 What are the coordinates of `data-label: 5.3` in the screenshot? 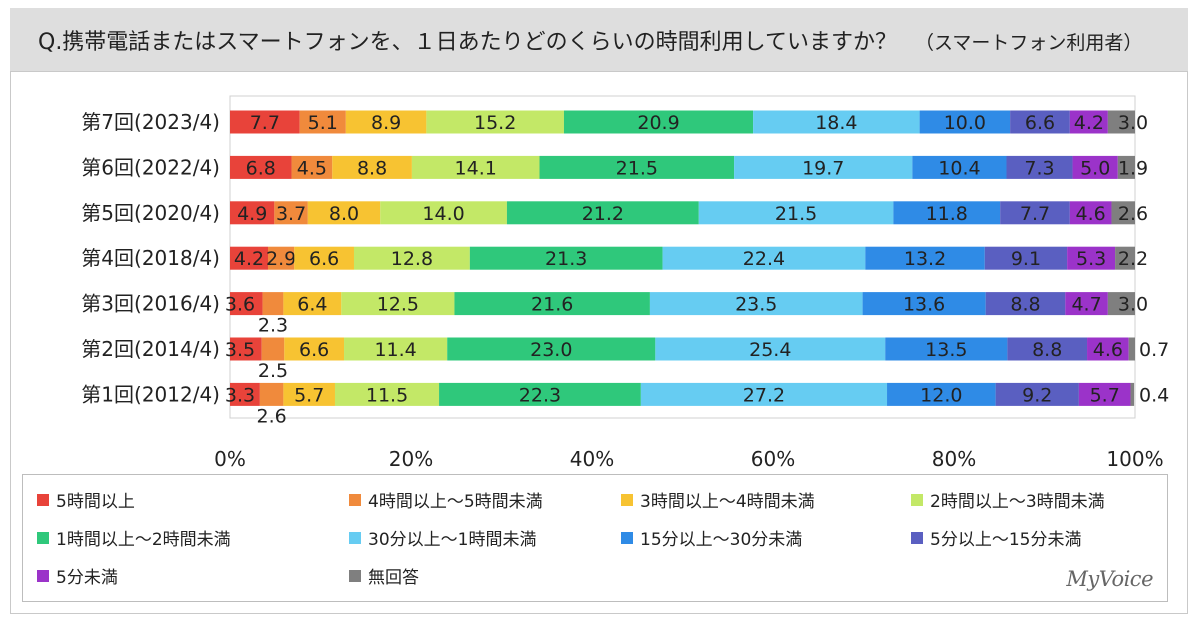 It's located at (1091, 259).